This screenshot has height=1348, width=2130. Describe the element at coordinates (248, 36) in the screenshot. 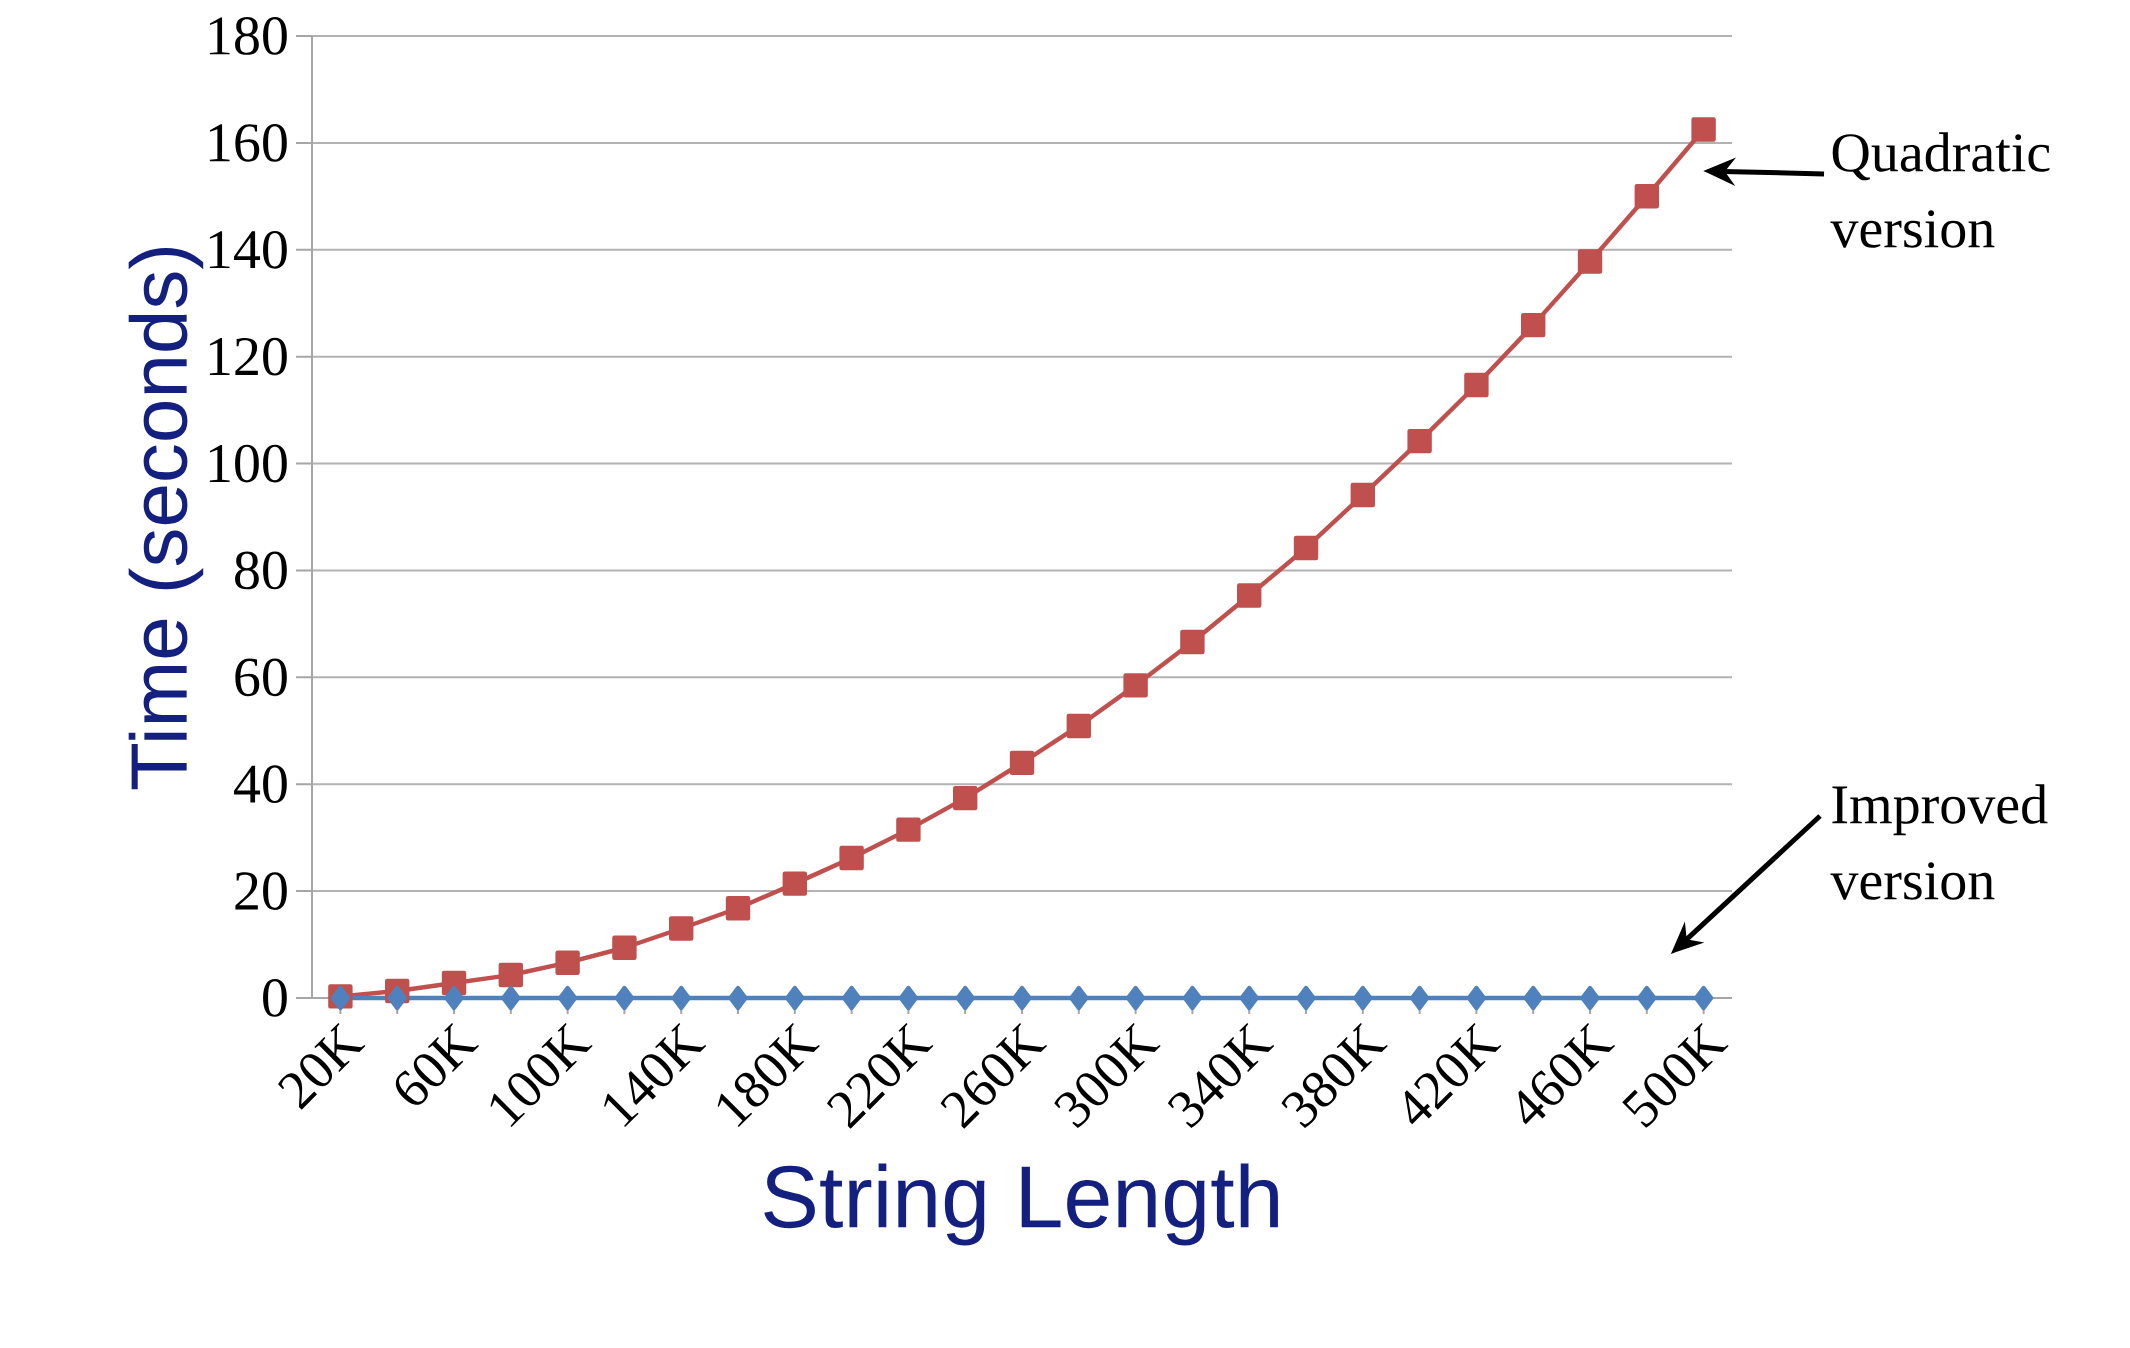

I see `y-tick-label: 180` at that location.